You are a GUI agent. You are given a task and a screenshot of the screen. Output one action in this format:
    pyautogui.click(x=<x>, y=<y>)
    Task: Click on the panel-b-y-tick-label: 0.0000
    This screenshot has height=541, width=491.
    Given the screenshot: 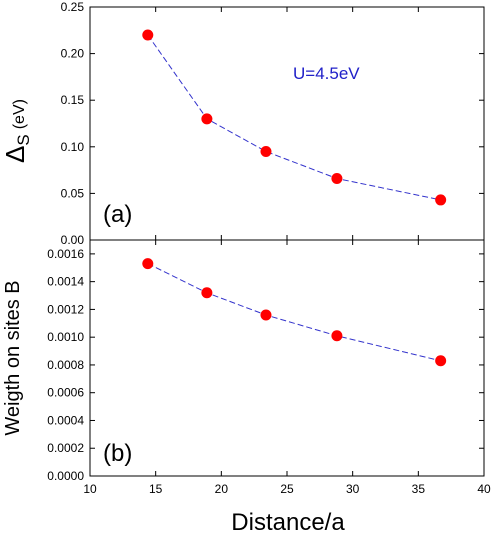 What is the action you would take?
    pyautogui.click(x=65, y=476)
    